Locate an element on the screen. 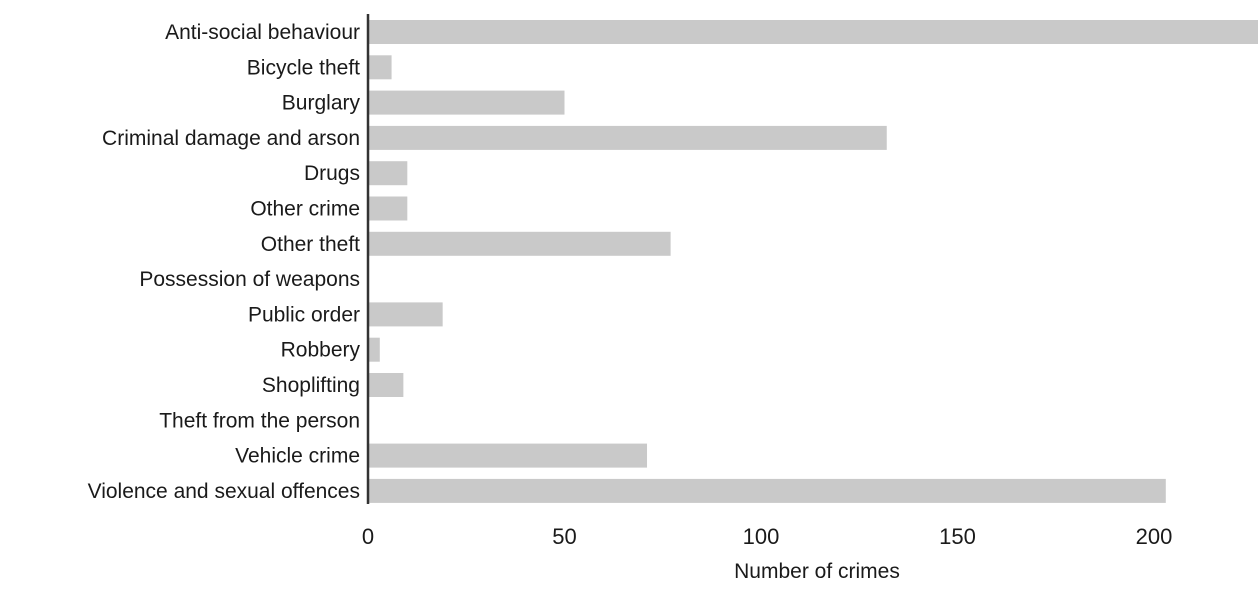  x-axis-title: Number of crimes is located at coordinates (817, 571).